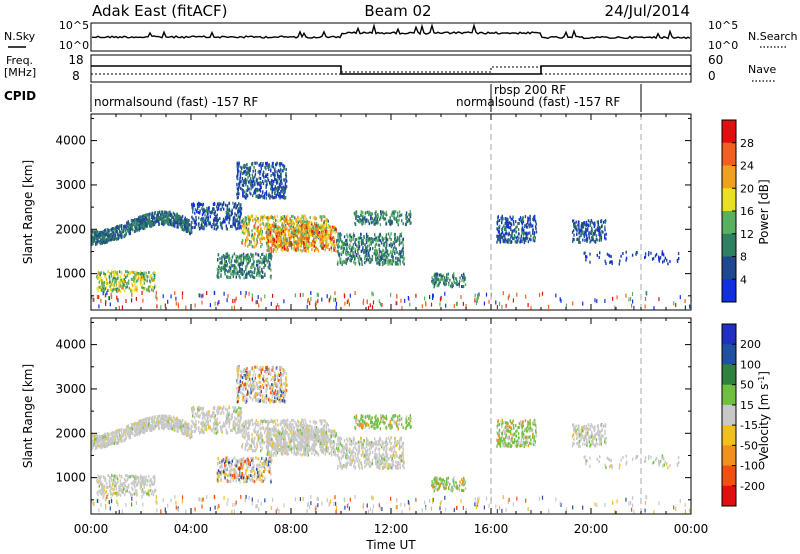 Image resolution: width=800 pixels, height=554 pixels. I want to click on nsearch-tick-bottom: 10^0, so click(723, 45).